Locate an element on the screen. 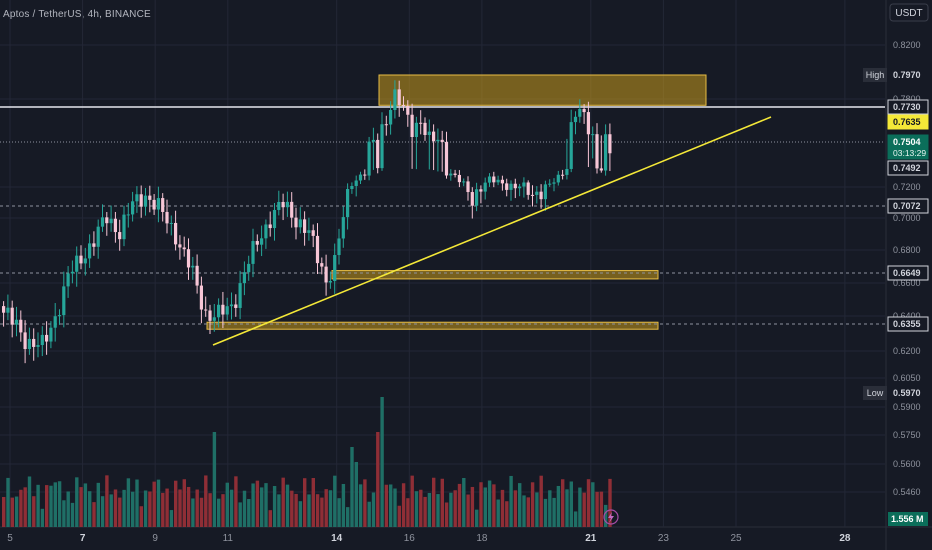  price-tick-label: 0.7200 is located at coordinates (907, 187).